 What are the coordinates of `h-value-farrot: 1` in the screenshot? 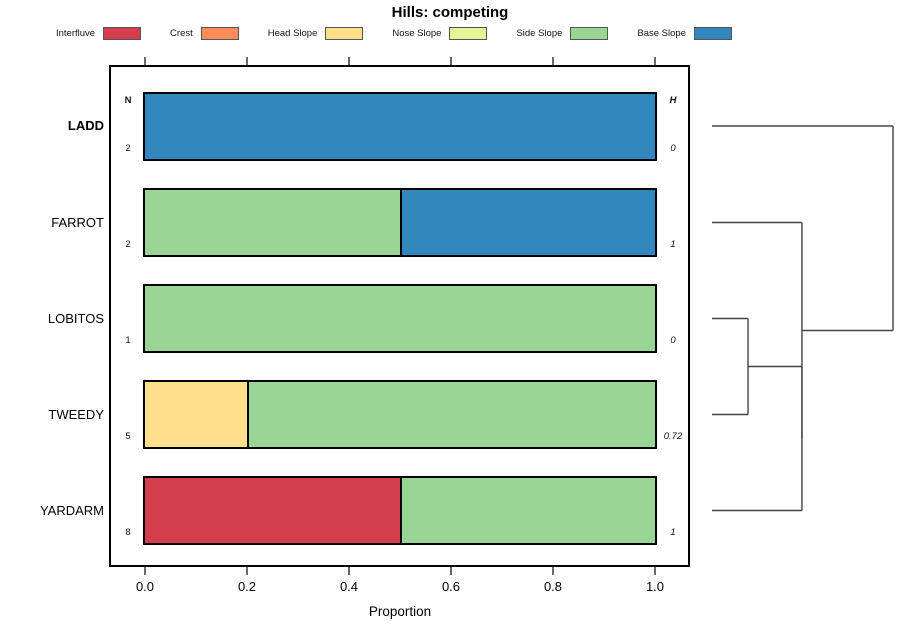 It's located at (673, 244).